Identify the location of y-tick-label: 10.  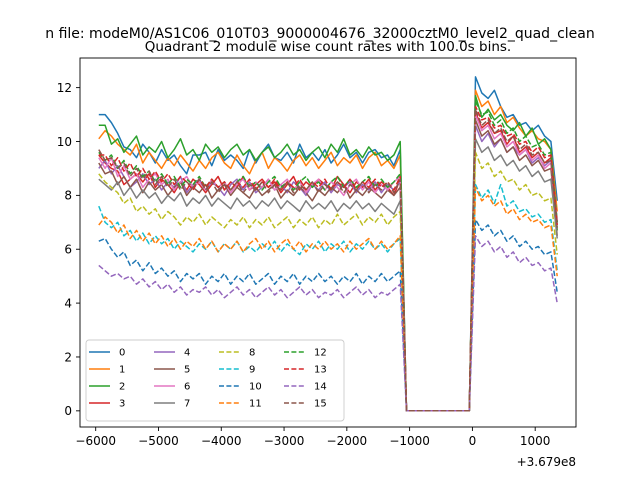
(64, 142).